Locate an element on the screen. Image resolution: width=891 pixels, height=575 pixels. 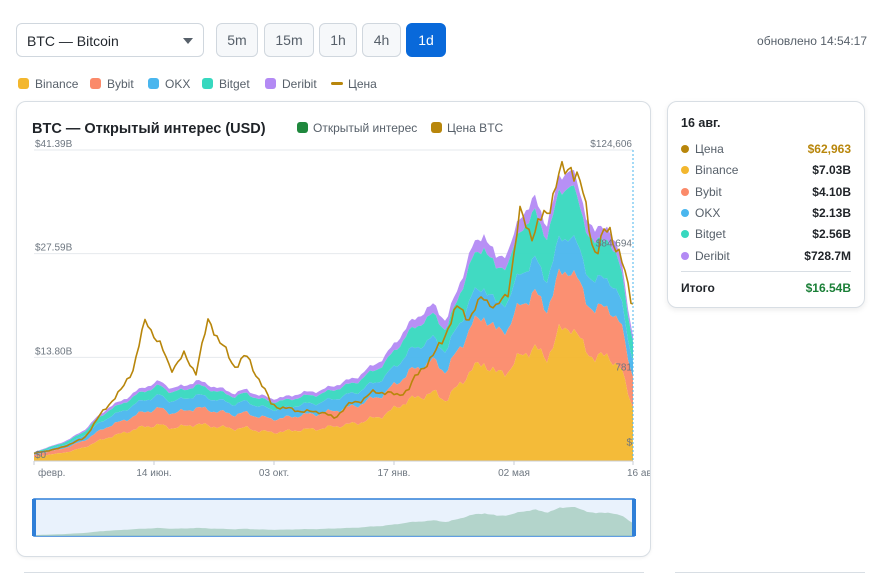
x-tick-label: 16 авг. is located at coordinates (638, 473).